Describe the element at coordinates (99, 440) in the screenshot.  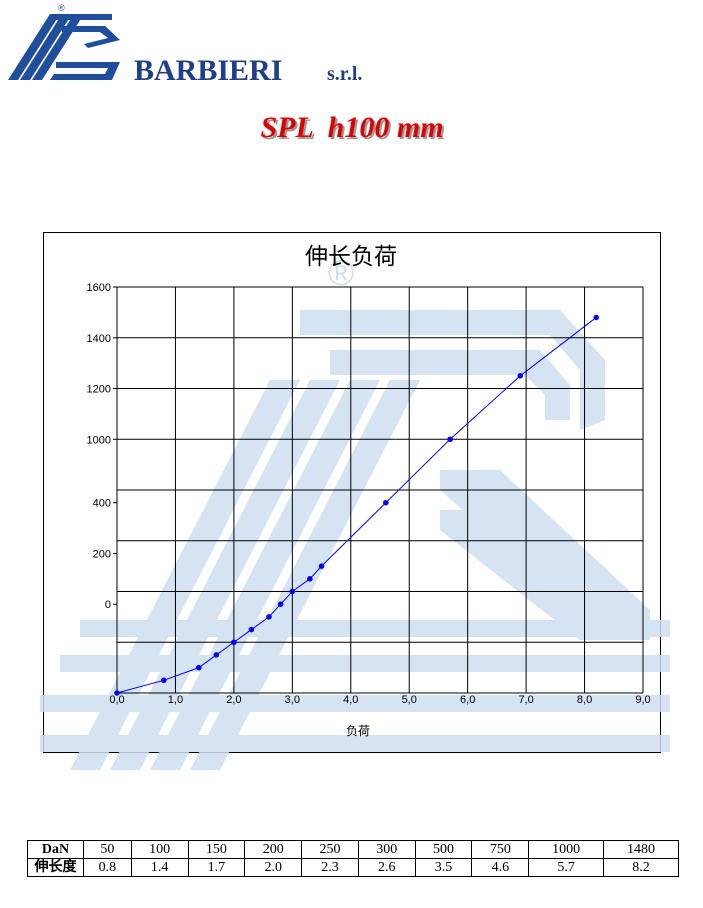
I see `y-tick-label: 1000` at that location.